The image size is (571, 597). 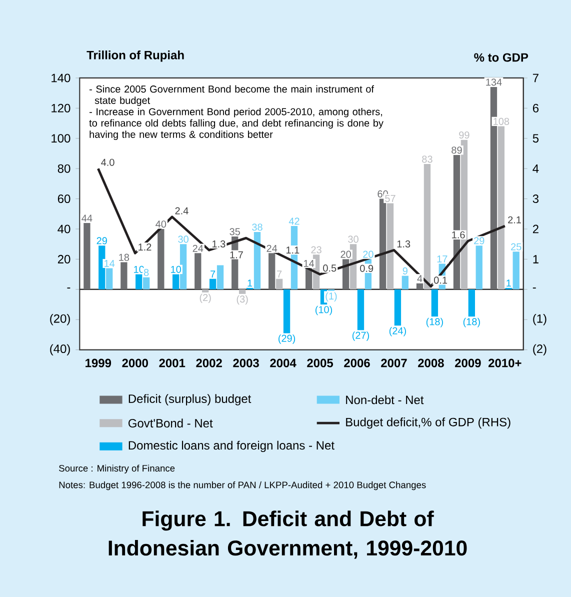 What do you see at coordinates (427, 159) in the screenshot?
I see `data-label: 83` at bounding box center [427, 159].